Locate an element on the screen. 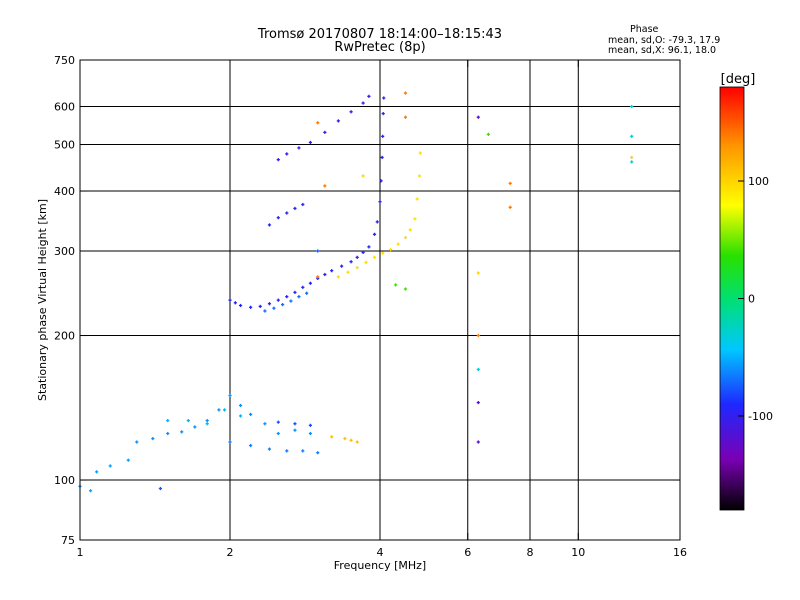  chart-subtitle: RwPretec (8p) is located at coordinates (380, 47).